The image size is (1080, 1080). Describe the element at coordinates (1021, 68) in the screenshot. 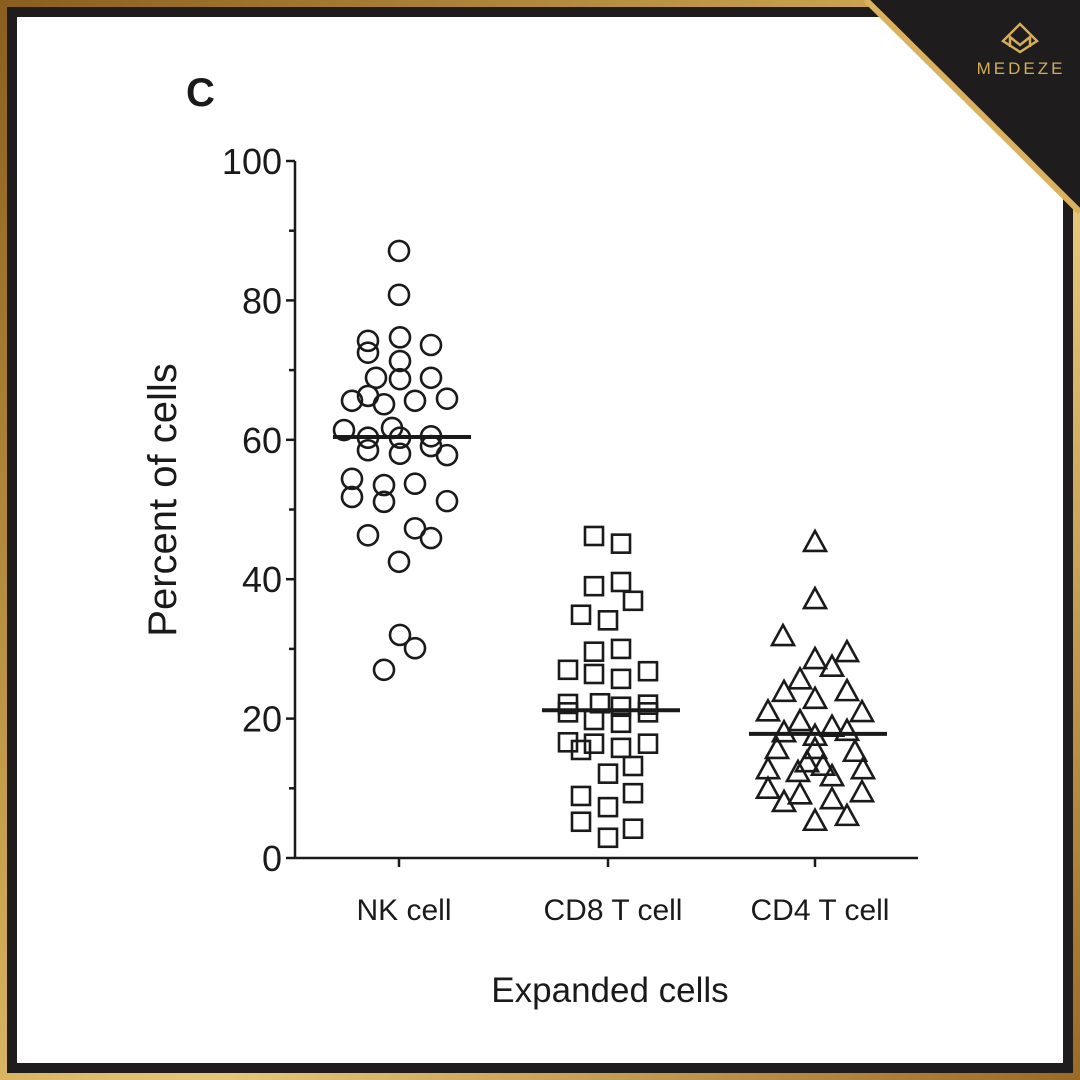

I see `brand-name: MEDEZE` at that location.